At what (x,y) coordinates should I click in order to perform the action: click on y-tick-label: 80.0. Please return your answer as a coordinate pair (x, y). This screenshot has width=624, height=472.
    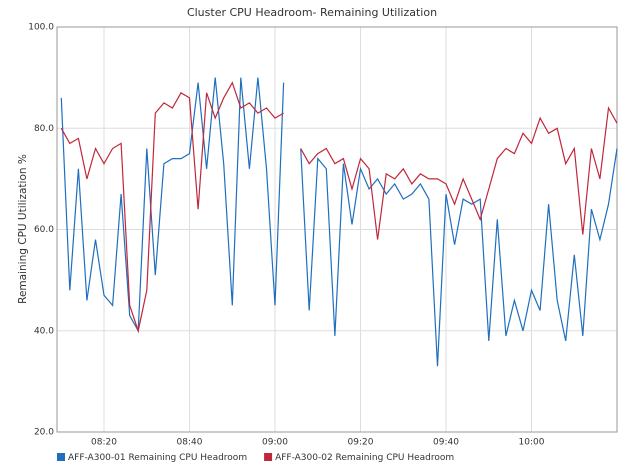
    Looking at the image, I should click on (44, 129).